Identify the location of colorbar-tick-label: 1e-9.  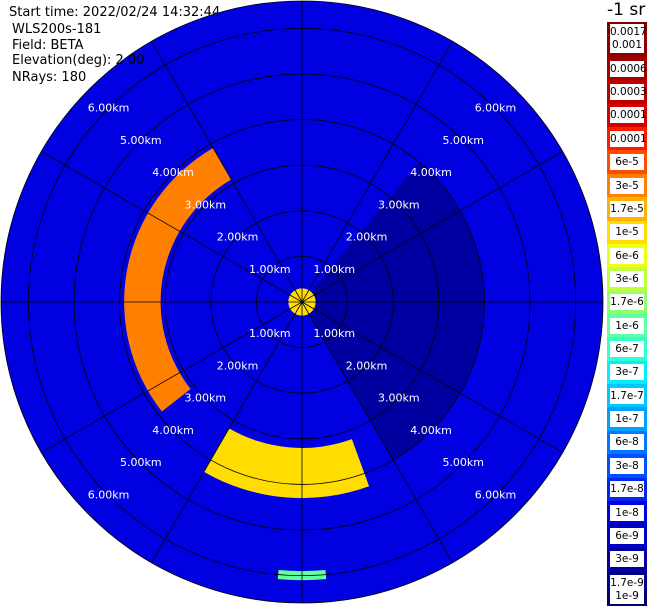
(627, 596).